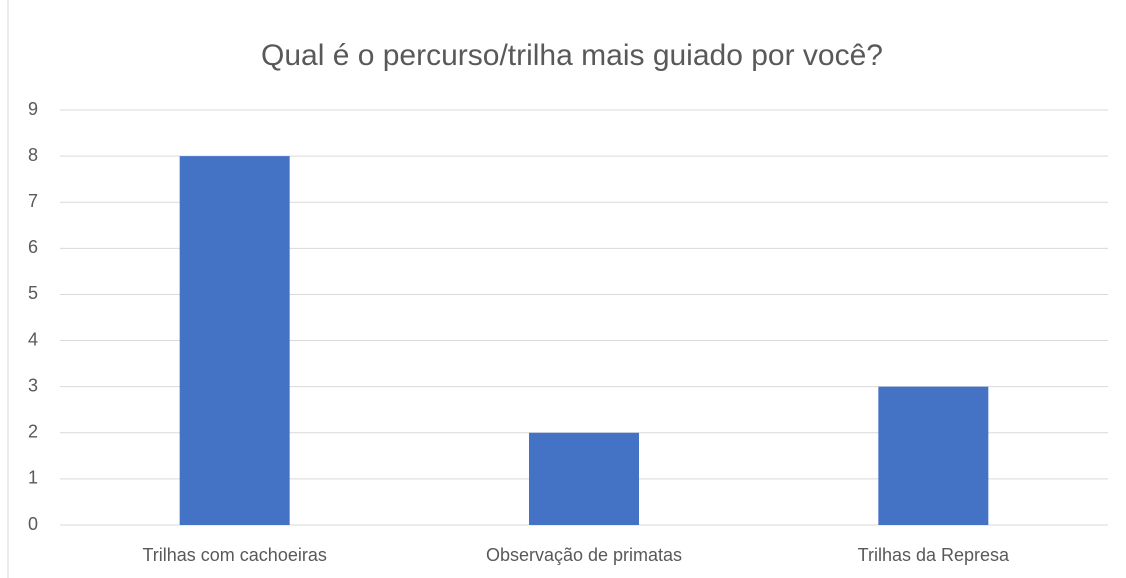  Describe the element at coordinates (33, 293) in the screenshot. I see `y-tick-label: 5` at that location.